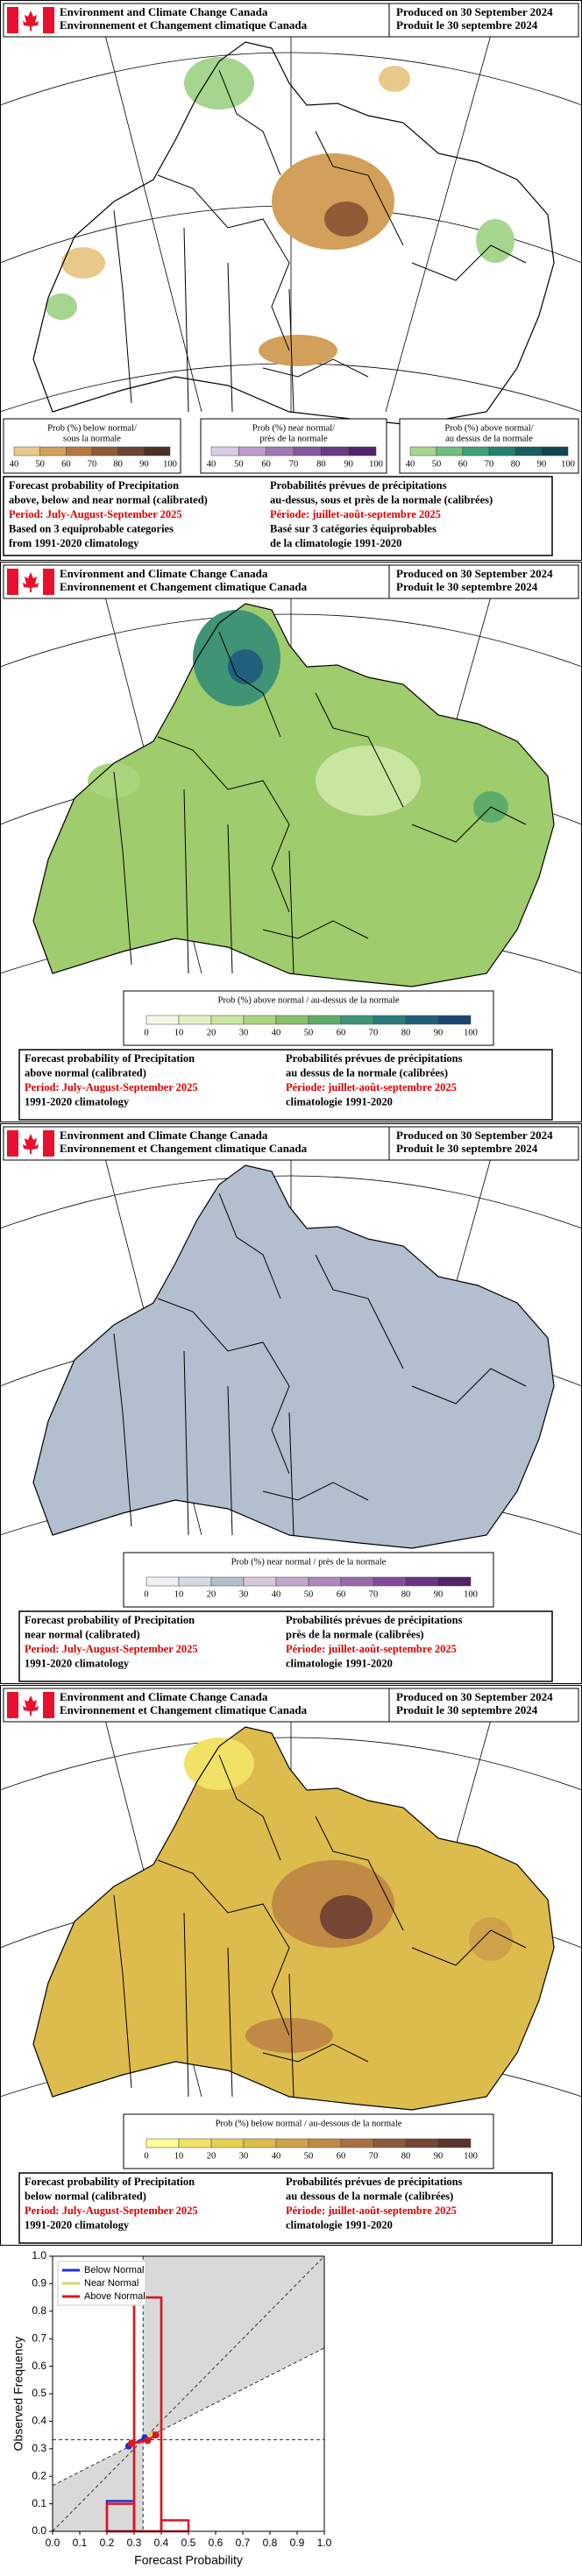  Describe the element at coordinates (324, 2543) in the screenshot. I see `x-tick-label: 1.0` at that location.